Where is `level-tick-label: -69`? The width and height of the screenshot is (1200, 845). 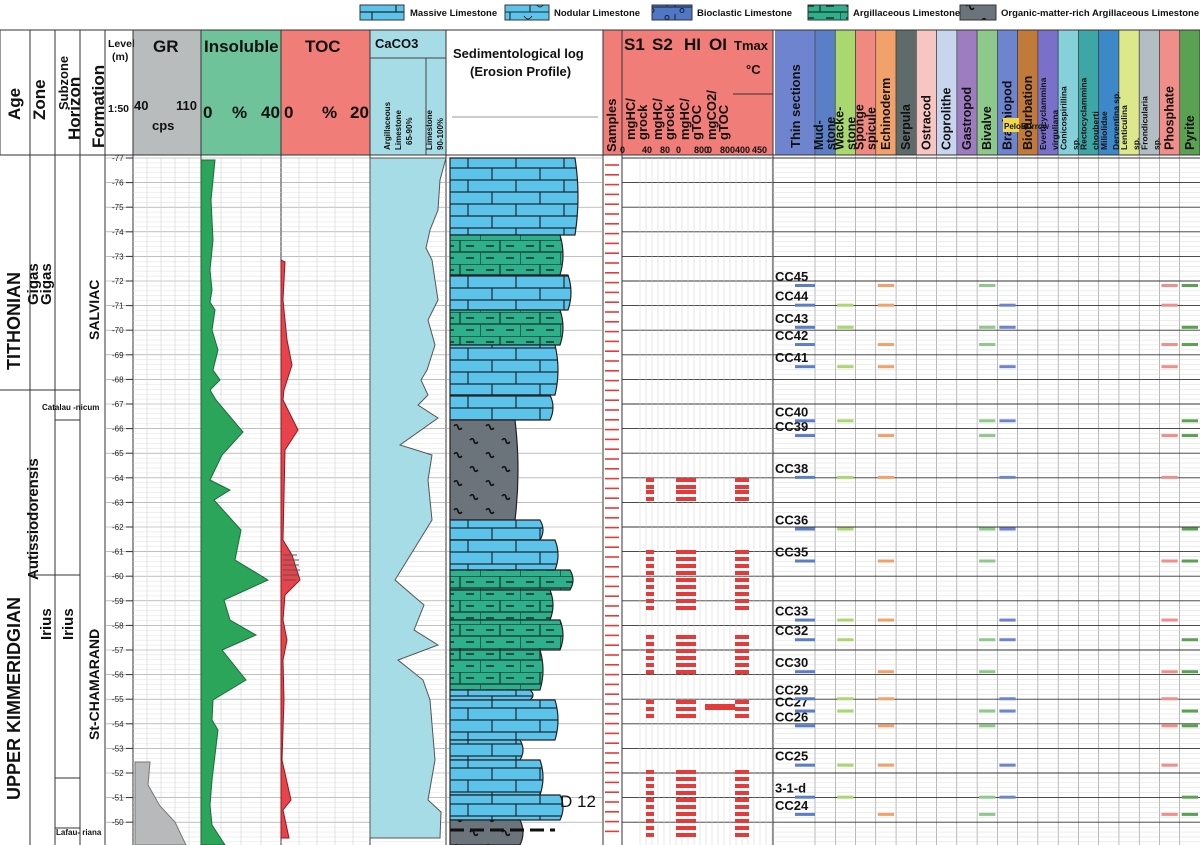 level-tick-label: -69 is located at coordinates (118, 355).